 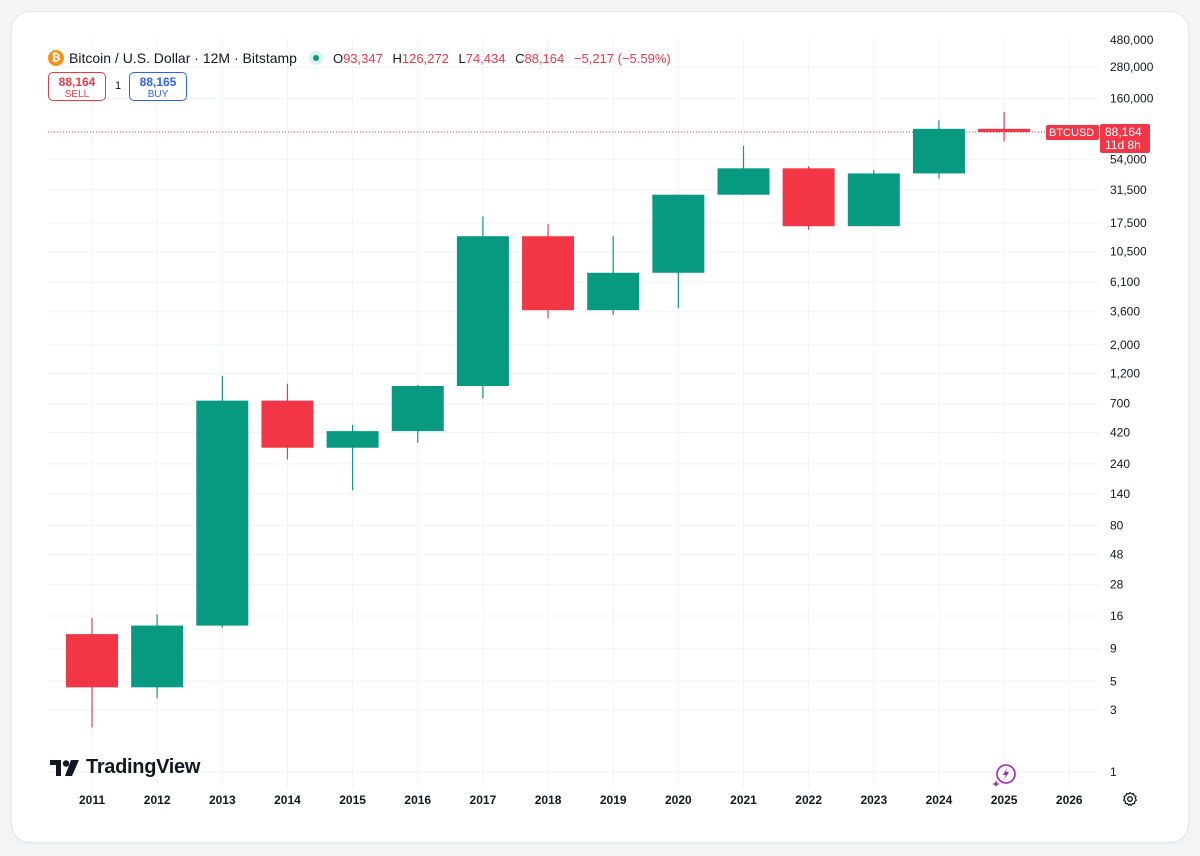 What do you see at coordinates (613, 800) in the screenshot?
I see `x-tick-label: 2019` at bounding box center [613, 800].